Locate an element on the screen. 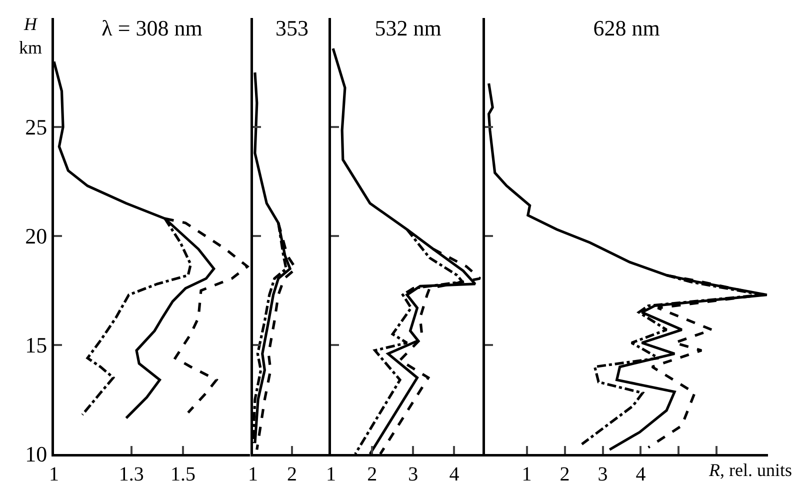 Image resolution: width=795 pixels, height=486 pixels. x-tick-label: 1.5 is located at coordinates (183, 475).